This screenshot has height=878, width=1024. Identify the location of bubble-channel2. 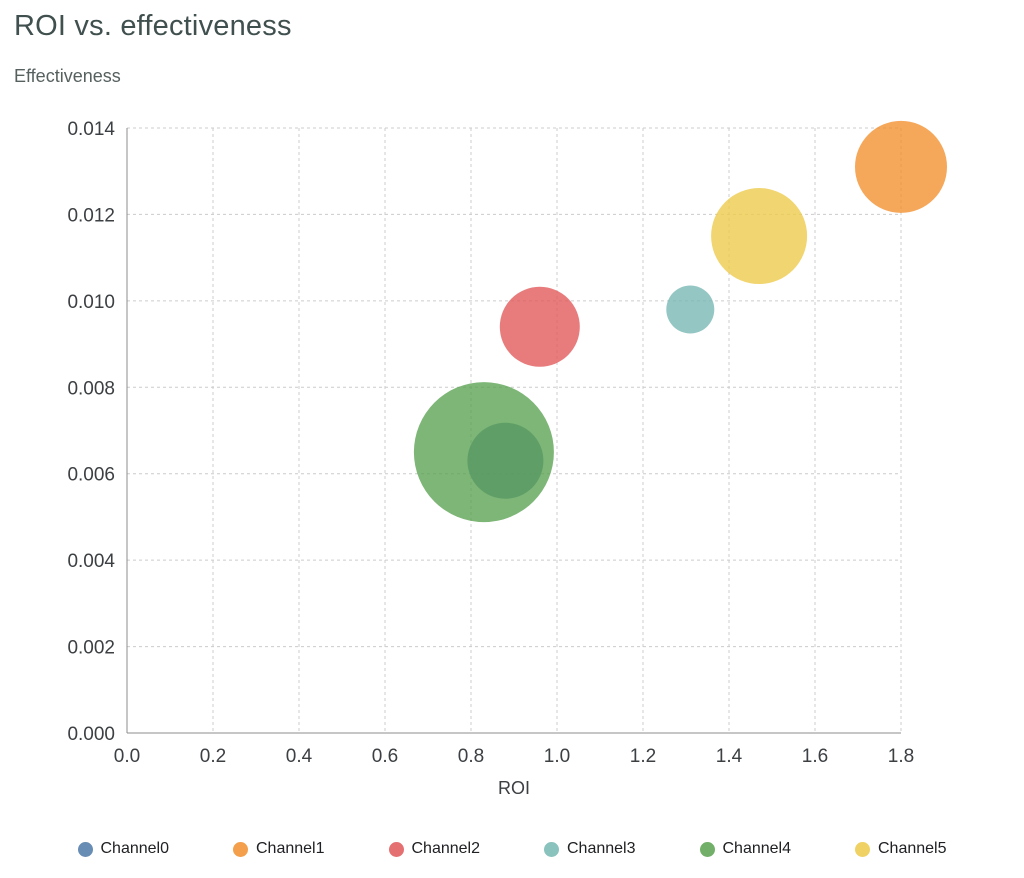
(539, 326).